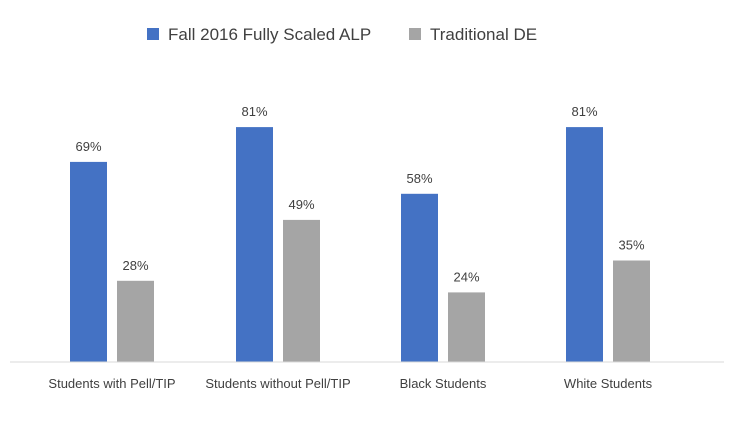 The image size is (734, 426). Describe the element at coordinates (584, 111) in the screenshot. I see `data-label-series1-4: 81%` at that location.